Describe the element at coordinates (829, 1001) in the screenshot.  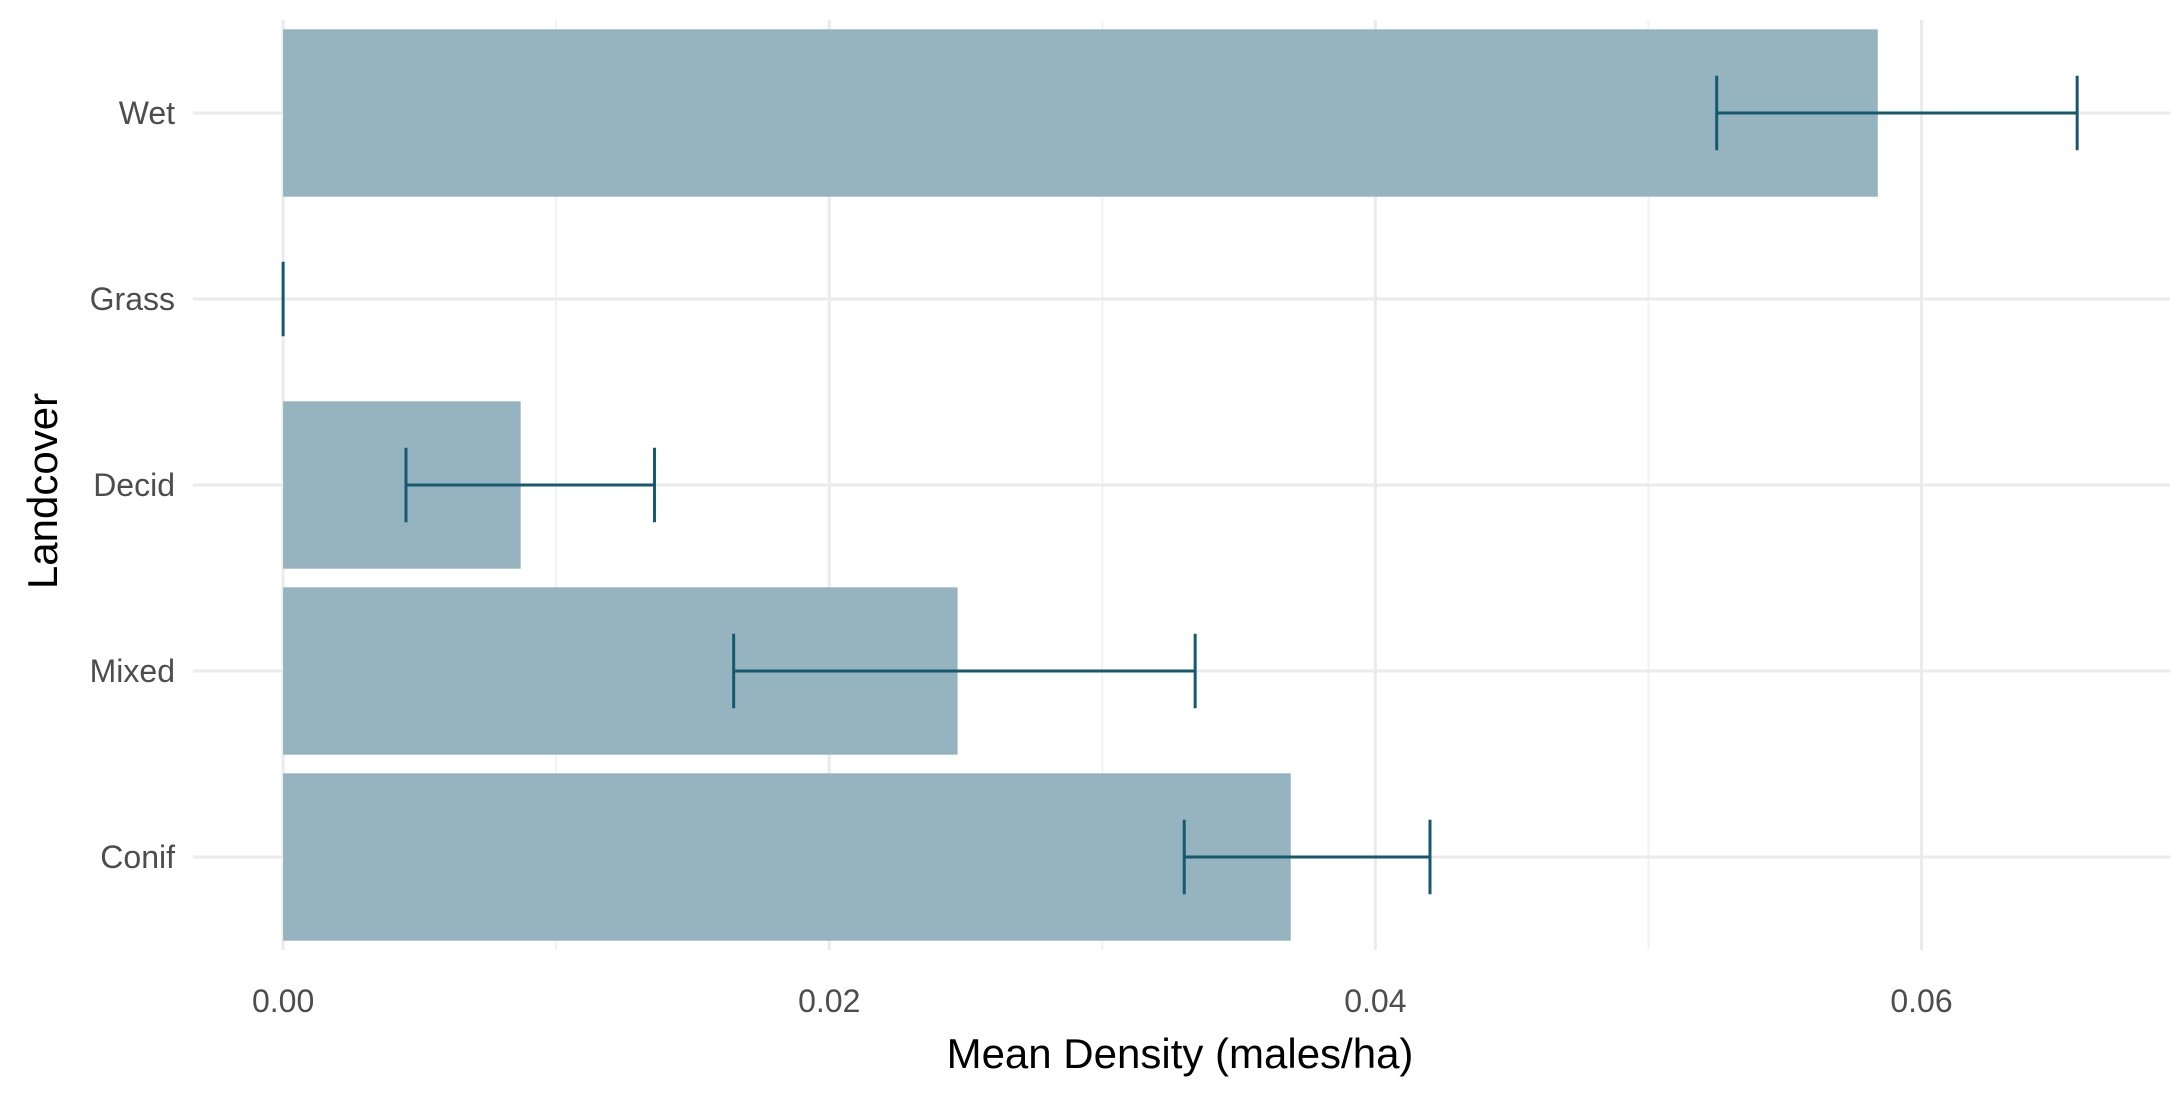
I see `x-tick-label: 0.02` at that location.